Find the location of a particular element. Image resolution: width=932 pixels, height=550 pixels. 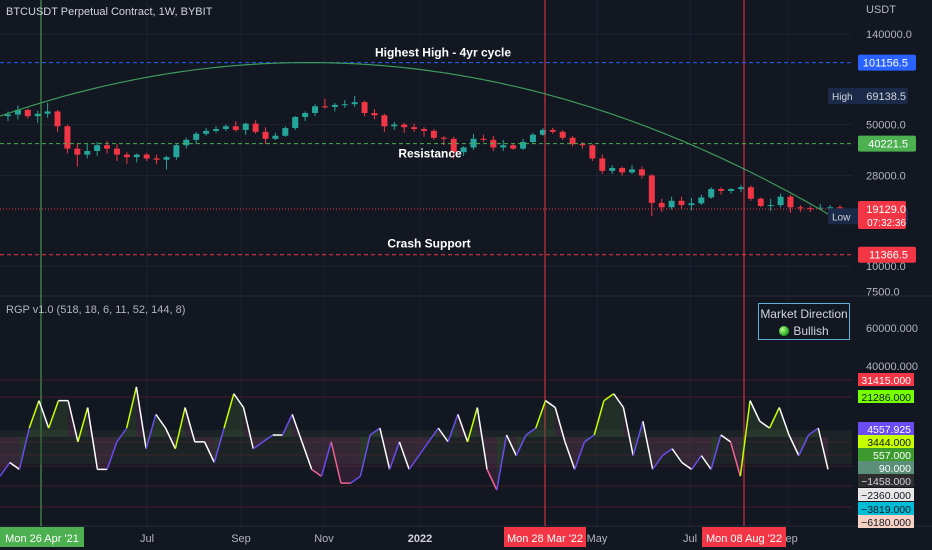

extreme-label-prefix: High is located at coordinates (842, 97).